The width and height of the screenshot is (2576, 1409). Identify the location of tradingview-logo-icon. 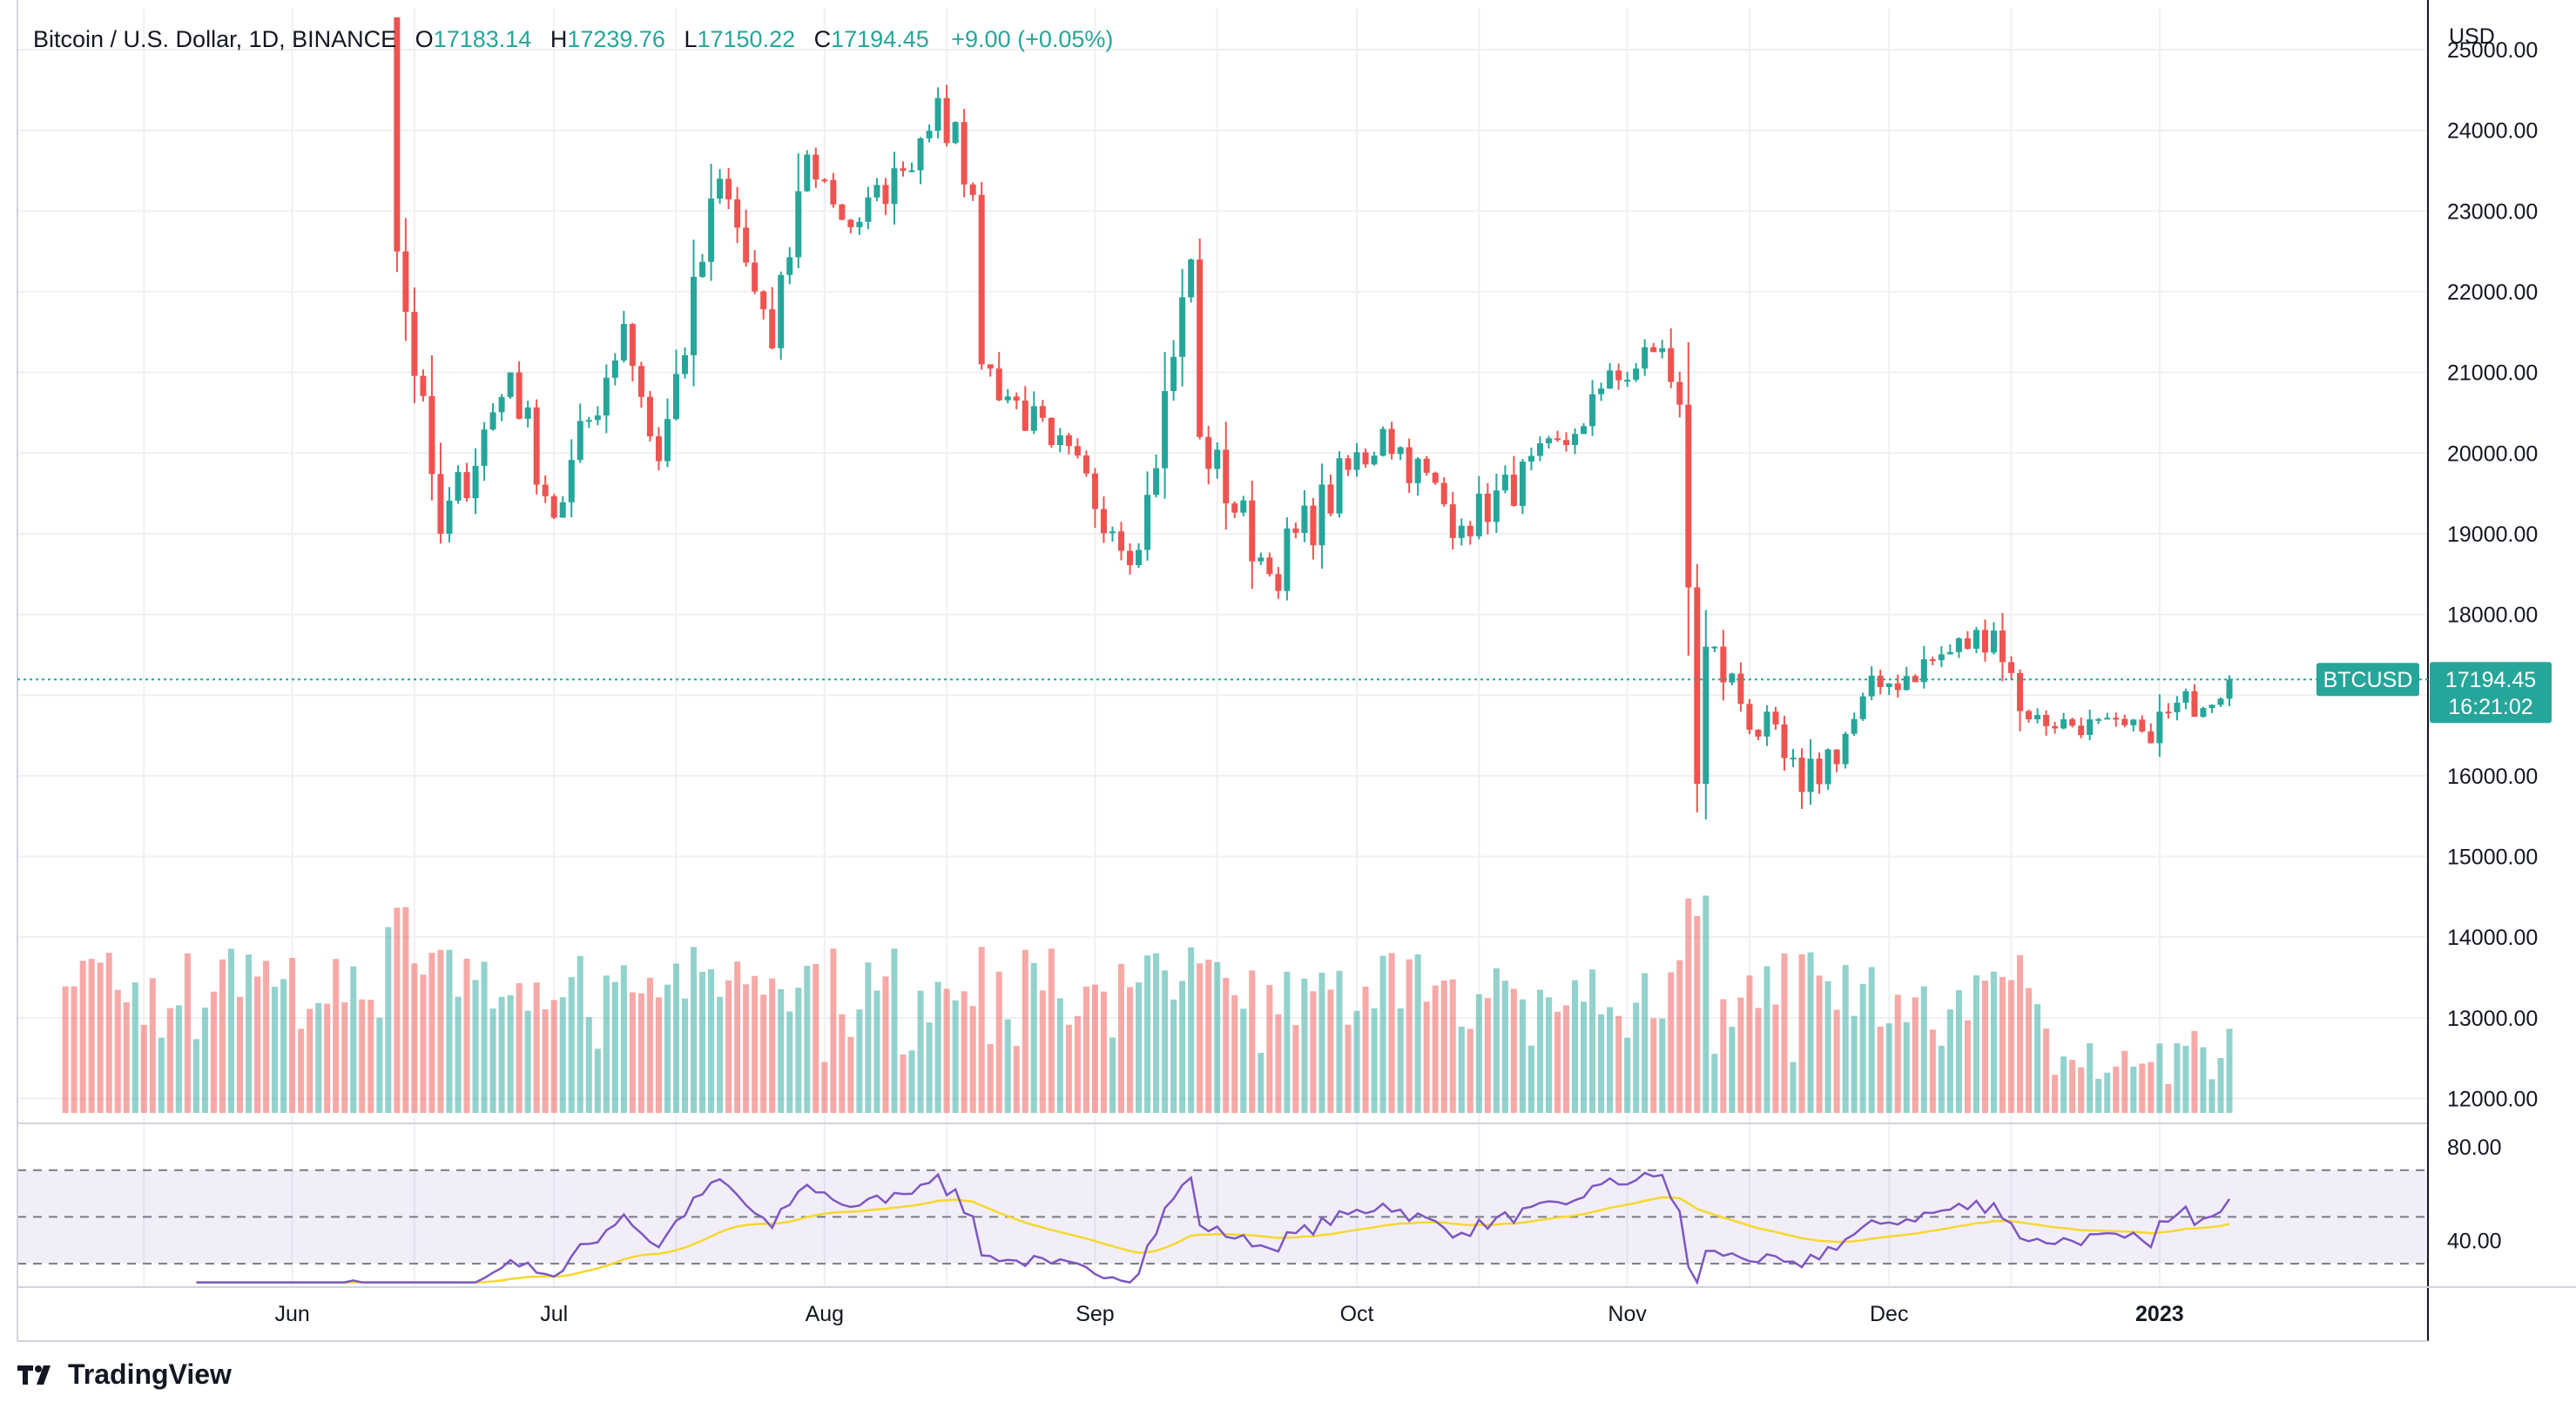
(34, 1375).